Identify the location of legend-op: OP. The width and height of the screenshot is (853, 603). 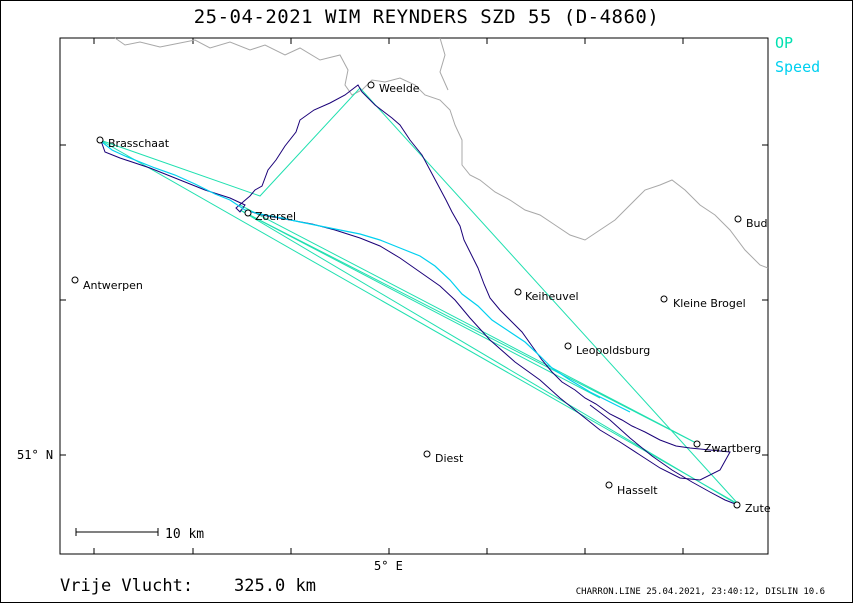
(784, 43).